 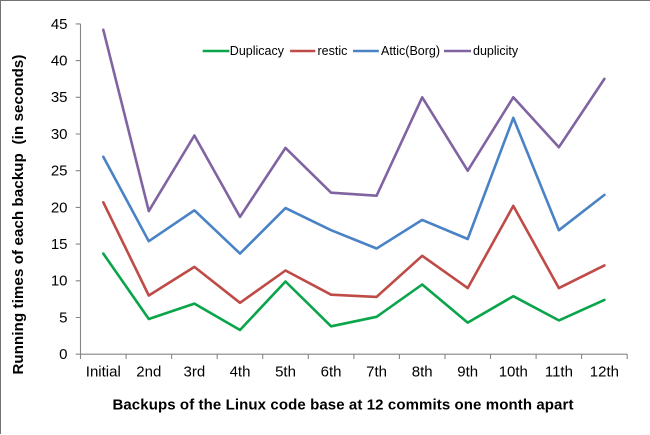 I want to click on svg-text: 3rd, so click(x=195, y=371).